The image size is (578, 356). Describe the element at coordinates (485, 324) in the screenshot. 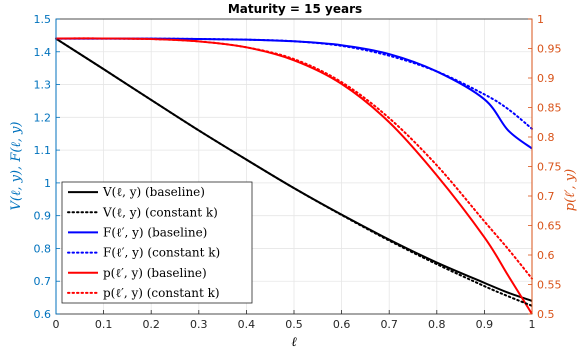

I see `x-tick-label: 0.9` at that location.